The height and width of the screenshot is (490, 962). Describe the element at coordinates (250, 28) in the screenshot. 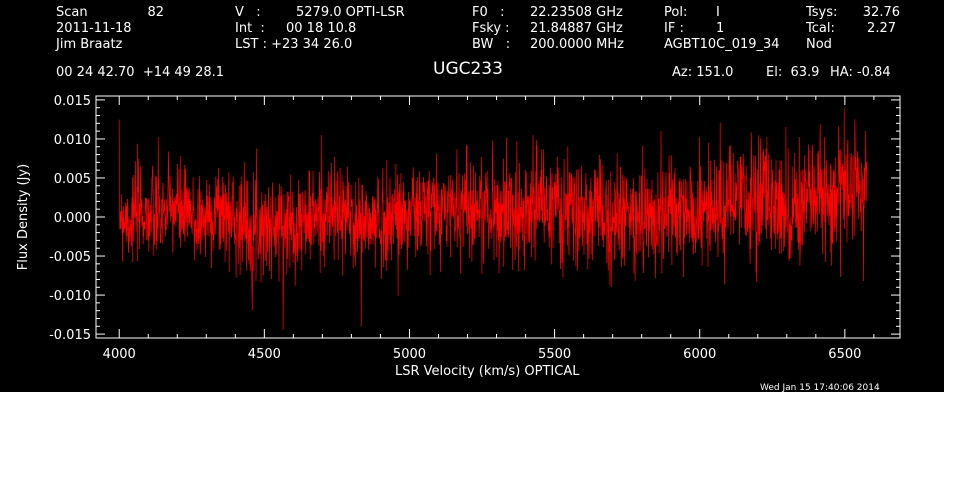

I see `int-label: Int :` at that location.